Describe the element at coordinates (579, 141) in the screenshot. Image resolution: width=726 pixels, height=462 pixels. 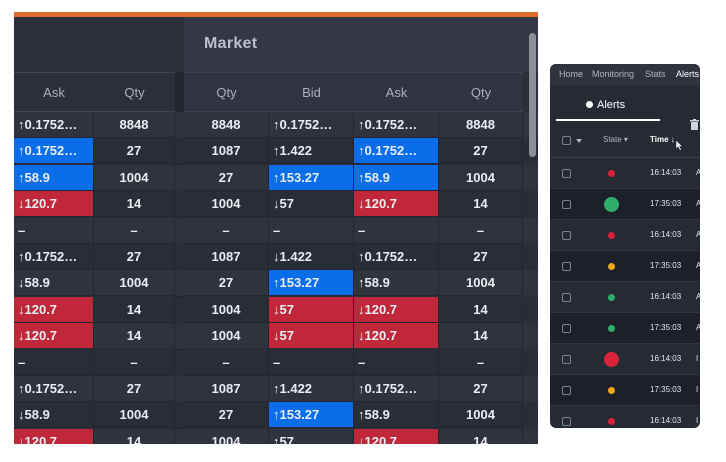
I see `chevron-down-icon` at that location.